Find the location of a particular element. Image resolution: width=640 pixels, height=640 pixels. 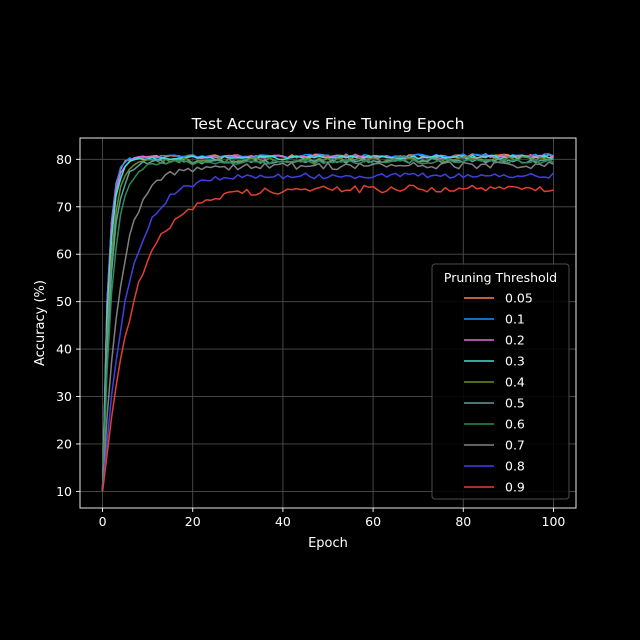

y-tick-label: 70 is located at coordinates (64, 206).